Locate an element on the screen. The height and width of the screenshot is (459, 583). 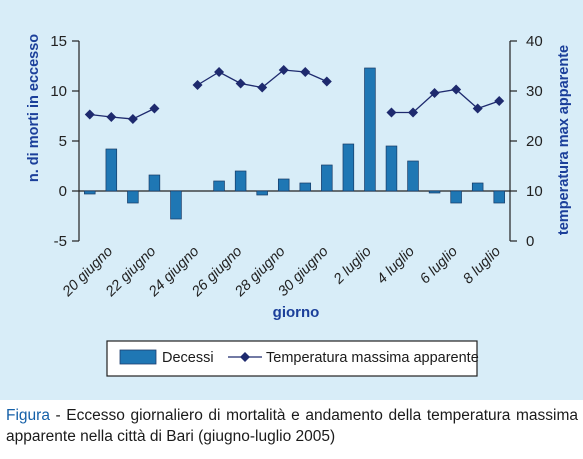
y-tick-label-right: 0 is located at coordinates (530, 241).